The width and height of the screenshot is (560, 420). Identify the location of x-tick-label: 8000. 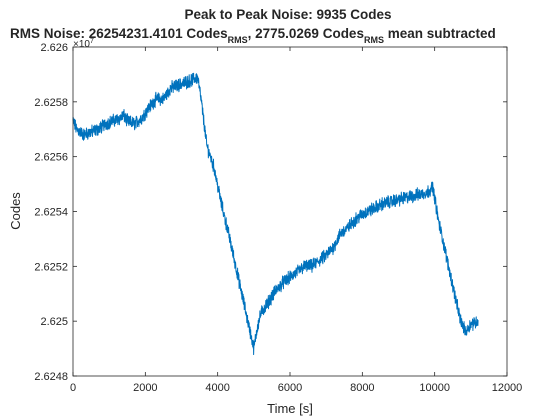
(362, 388).